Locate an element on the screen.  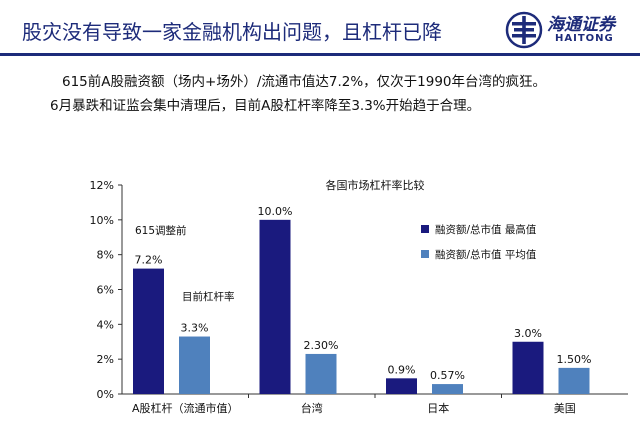
x-category-label: 台湾 is located at coordinates (312, 408).